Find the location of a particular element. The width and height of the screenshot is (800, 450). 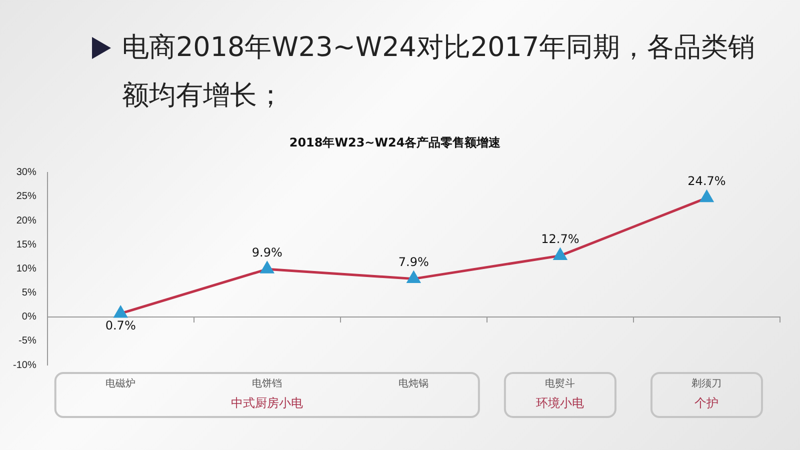

x-tick-label: 电饼铛 is located at coordinates (267, 384).